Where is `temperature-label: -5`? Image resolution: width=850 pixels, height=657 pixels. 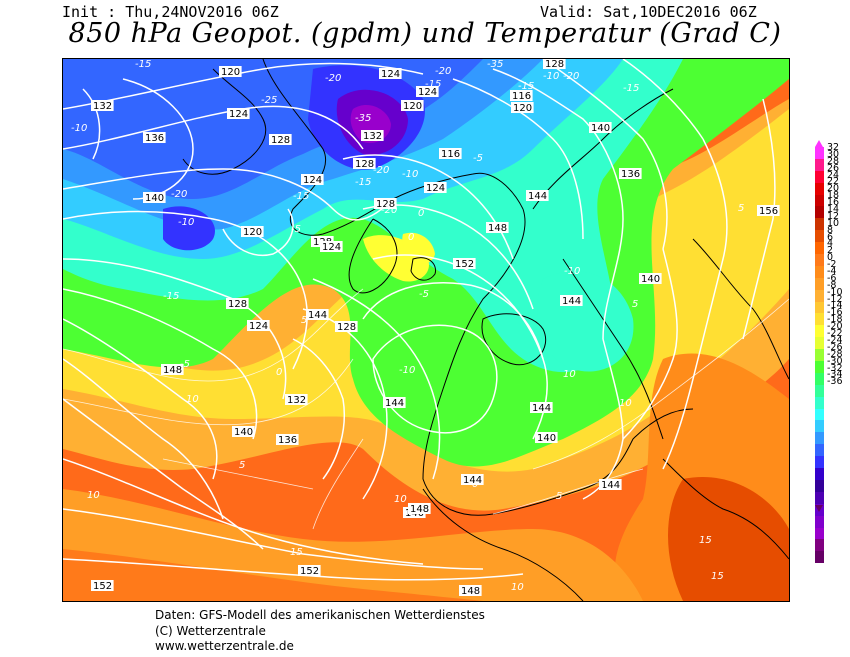
temperature-label: -5 is located at coordinates (478, 158).